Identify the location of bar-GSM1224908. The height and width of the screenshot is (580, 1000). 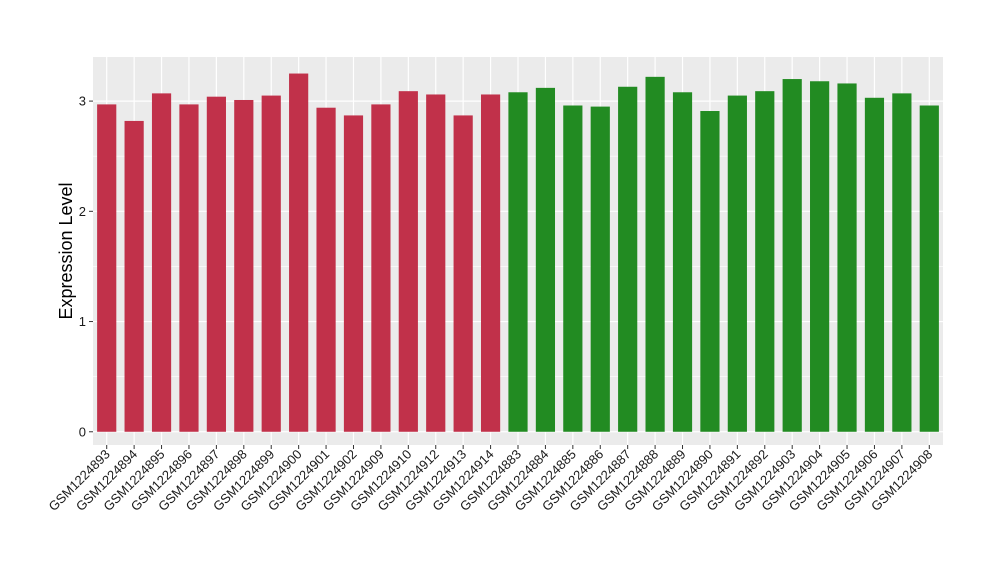
(929, 268).